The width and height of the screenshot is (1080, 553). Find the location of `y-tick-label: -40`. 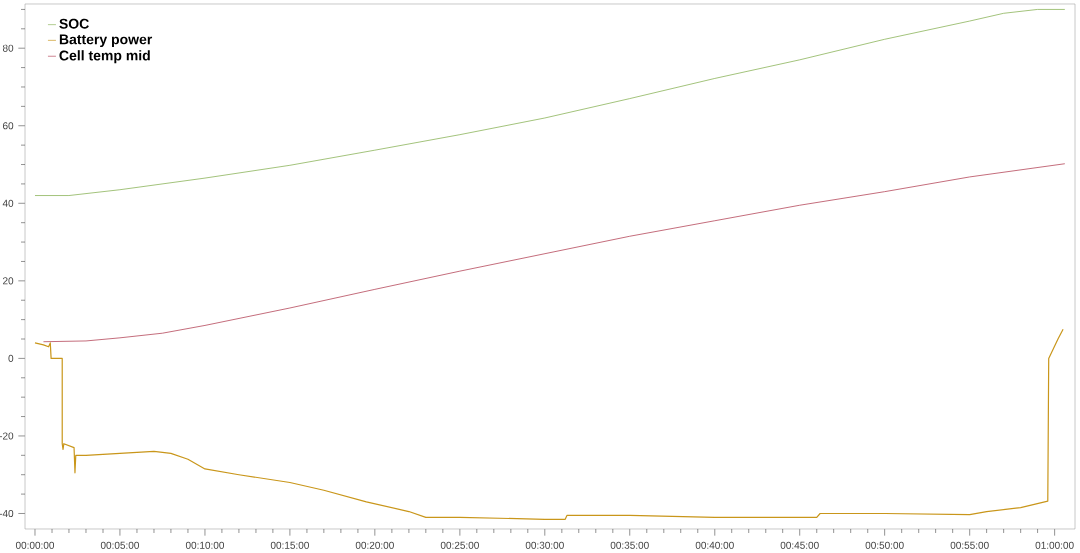

y-tick-label: -40 is located at coordinates (7, 513).